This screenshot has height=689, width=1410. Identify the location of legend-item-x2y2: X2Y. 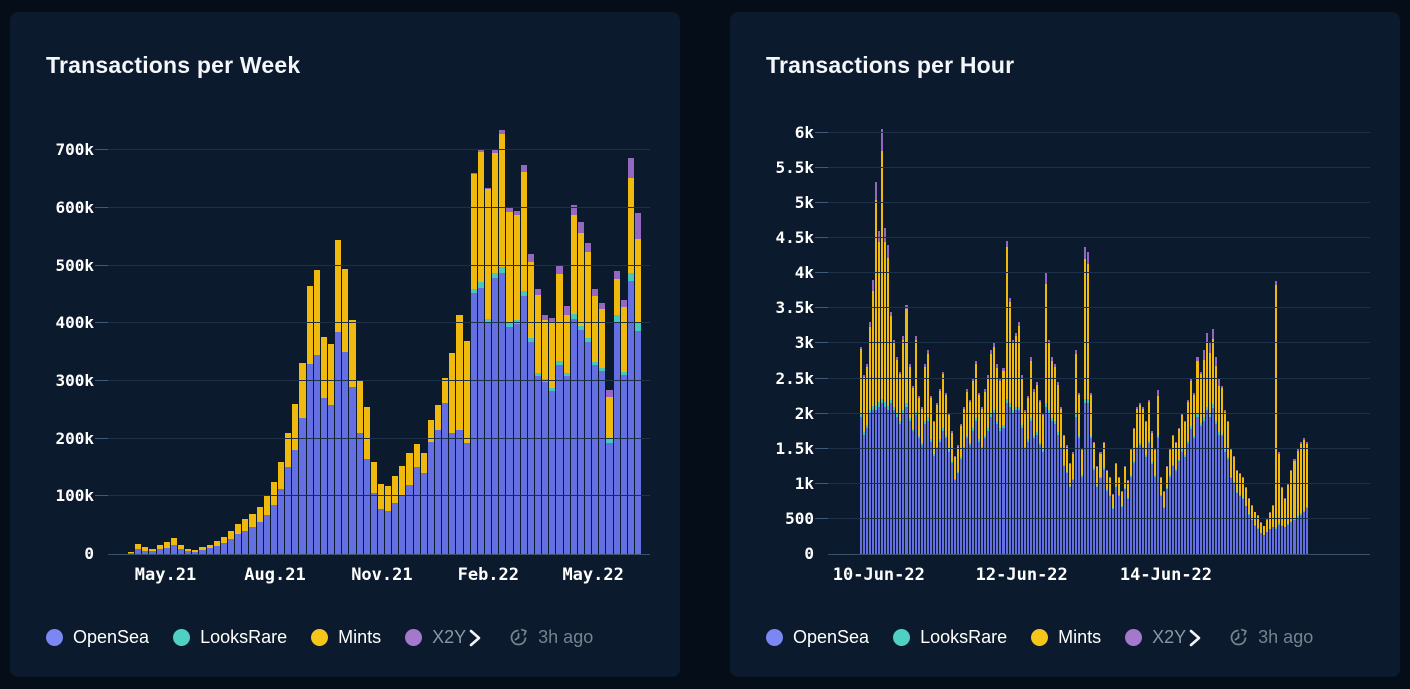
(443, 637).